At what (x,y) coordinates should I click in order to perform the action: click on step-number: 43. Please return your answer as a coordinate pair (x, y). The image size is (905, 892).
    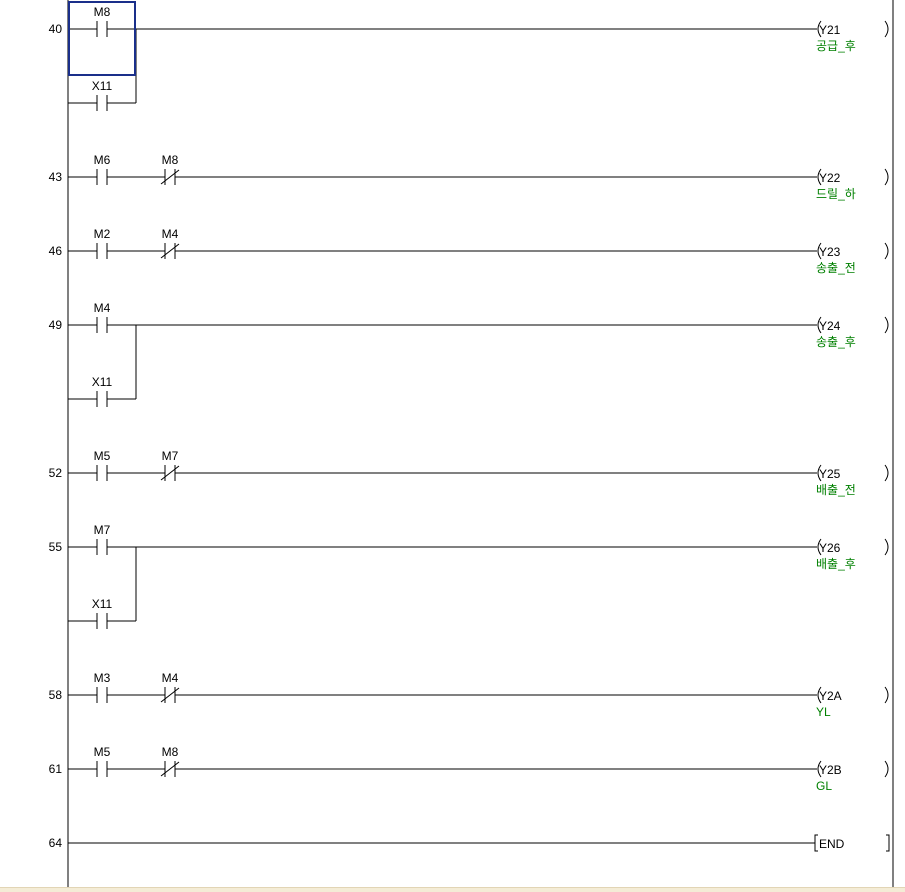
    Looking at the image, I should click on (56, 177).